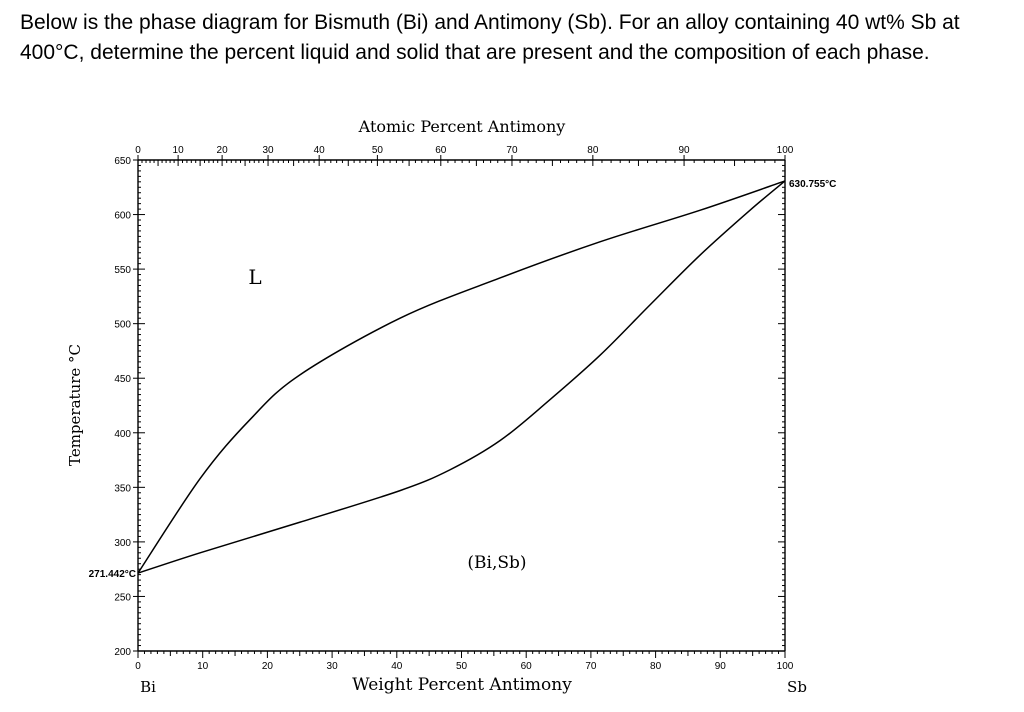  I want to click on x-tick-label: 100, so click(785, 666).